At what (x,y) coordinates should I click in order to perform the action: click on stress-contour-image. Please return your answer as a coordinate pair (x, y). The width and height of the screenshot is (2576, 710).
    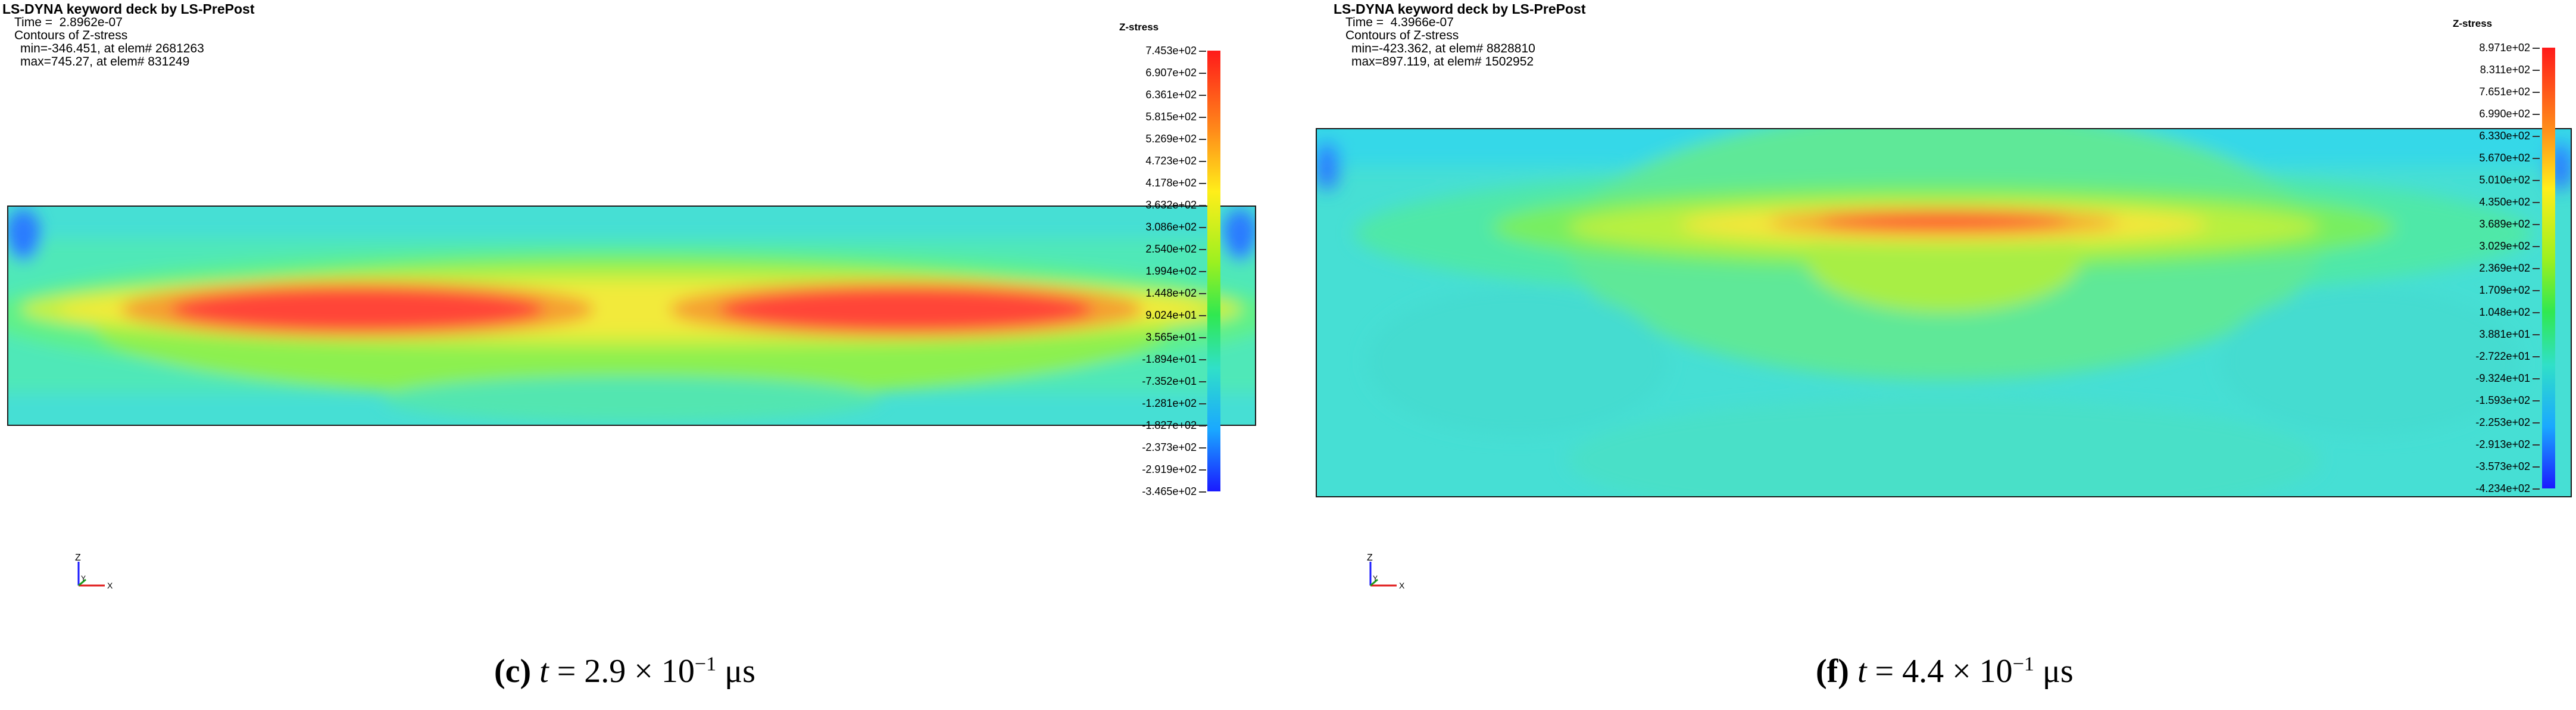
    Looking at the image, I should click on (631, 316).